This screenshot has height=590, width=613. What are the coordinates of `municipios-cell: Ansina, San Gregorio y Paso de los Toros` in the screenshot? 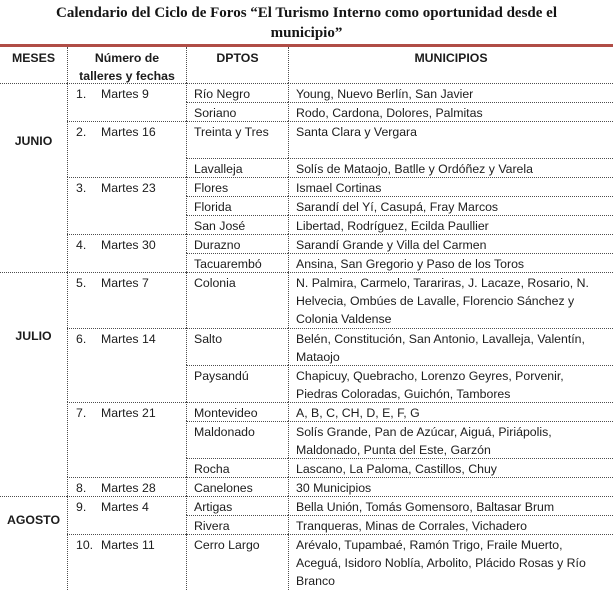 It's located at (450, 262).